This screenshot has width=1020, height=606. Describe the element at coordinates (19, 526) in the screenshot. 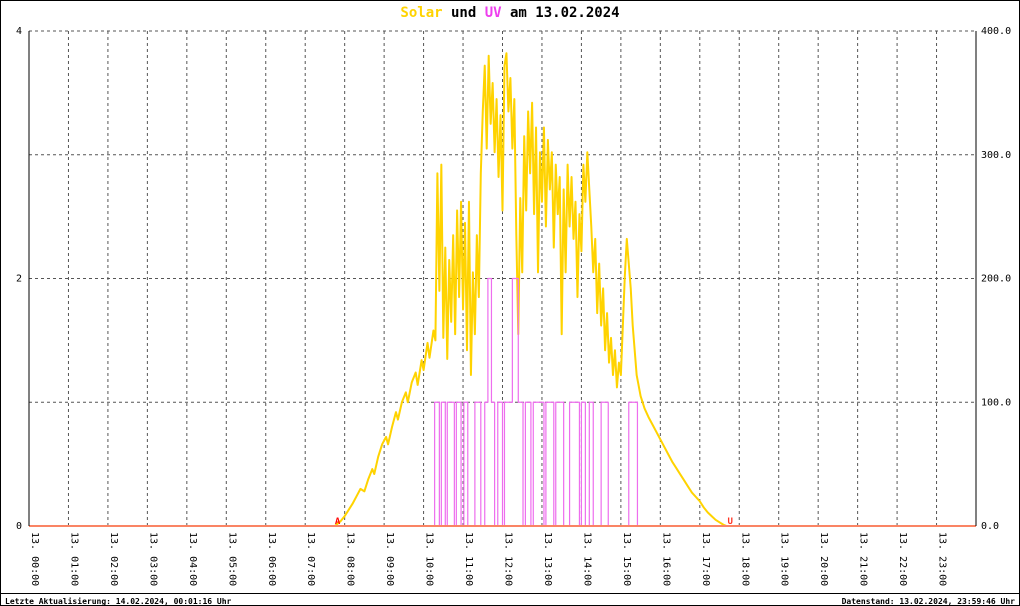

I see `y-left-tick-label: 0` at that location.